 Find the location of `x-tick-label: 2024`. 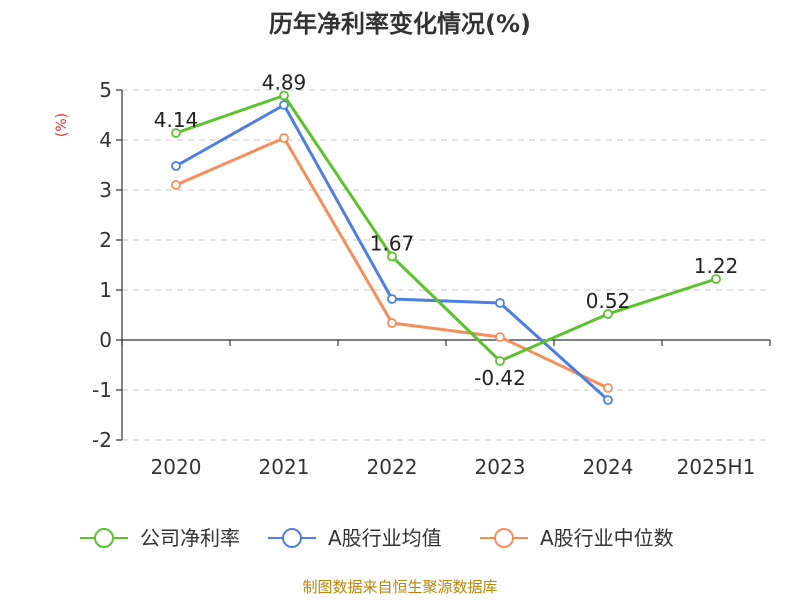

x-tick-label: 2024 is located at coordinates (608, 467).